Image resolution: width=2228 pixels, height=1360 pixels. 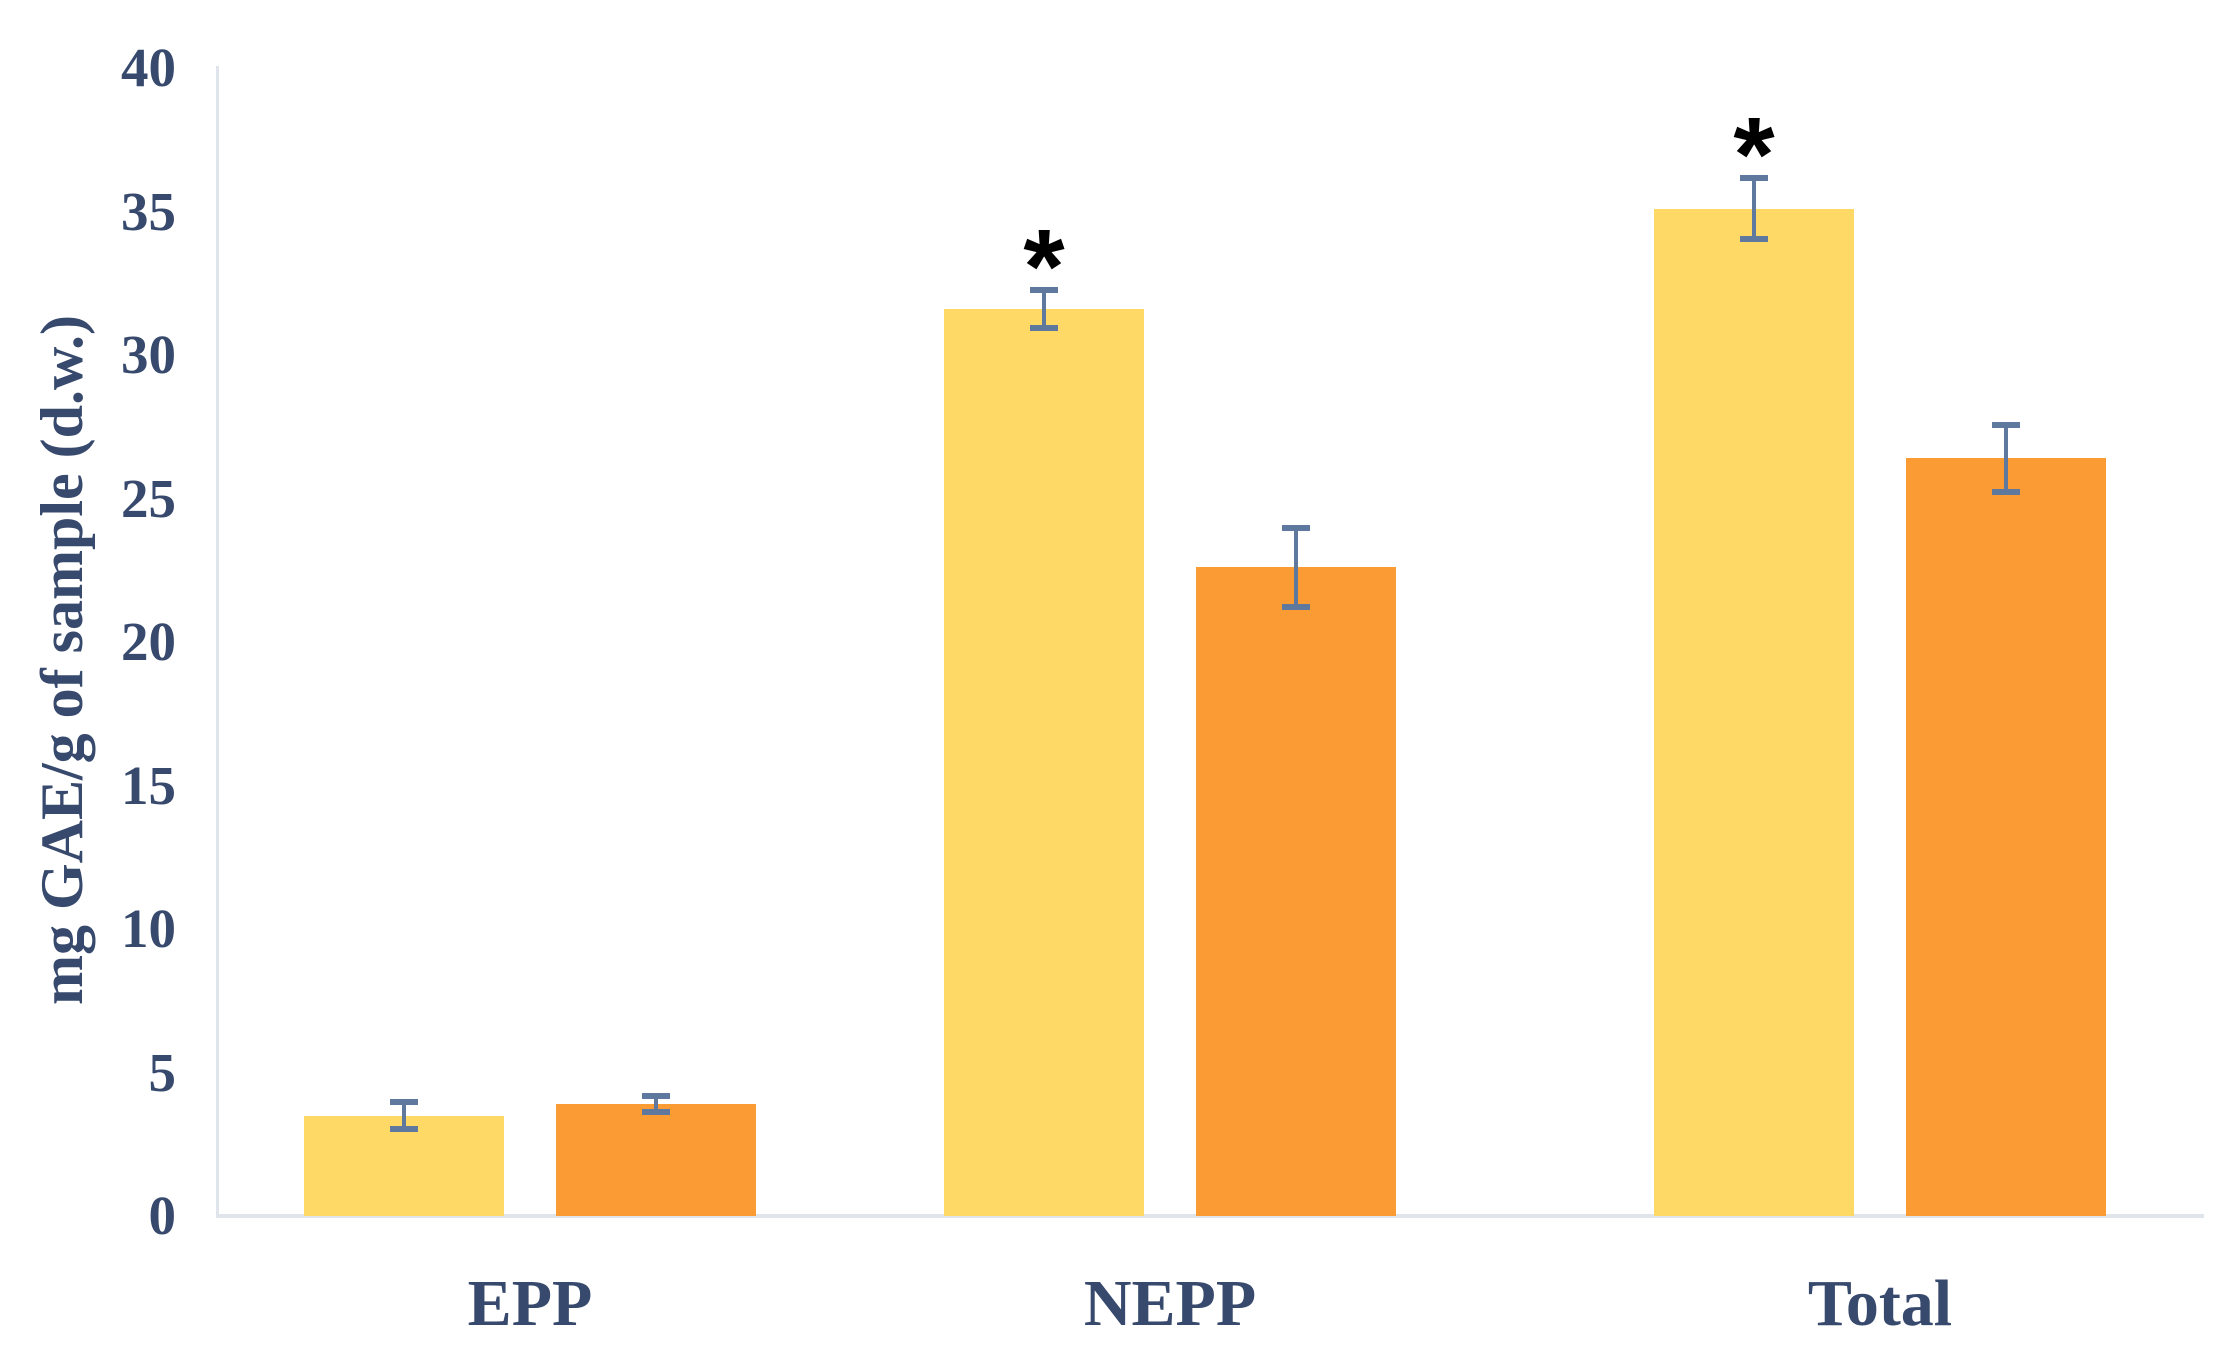 I want to click on y-tick-label: 20, so click(x=148, y=641).